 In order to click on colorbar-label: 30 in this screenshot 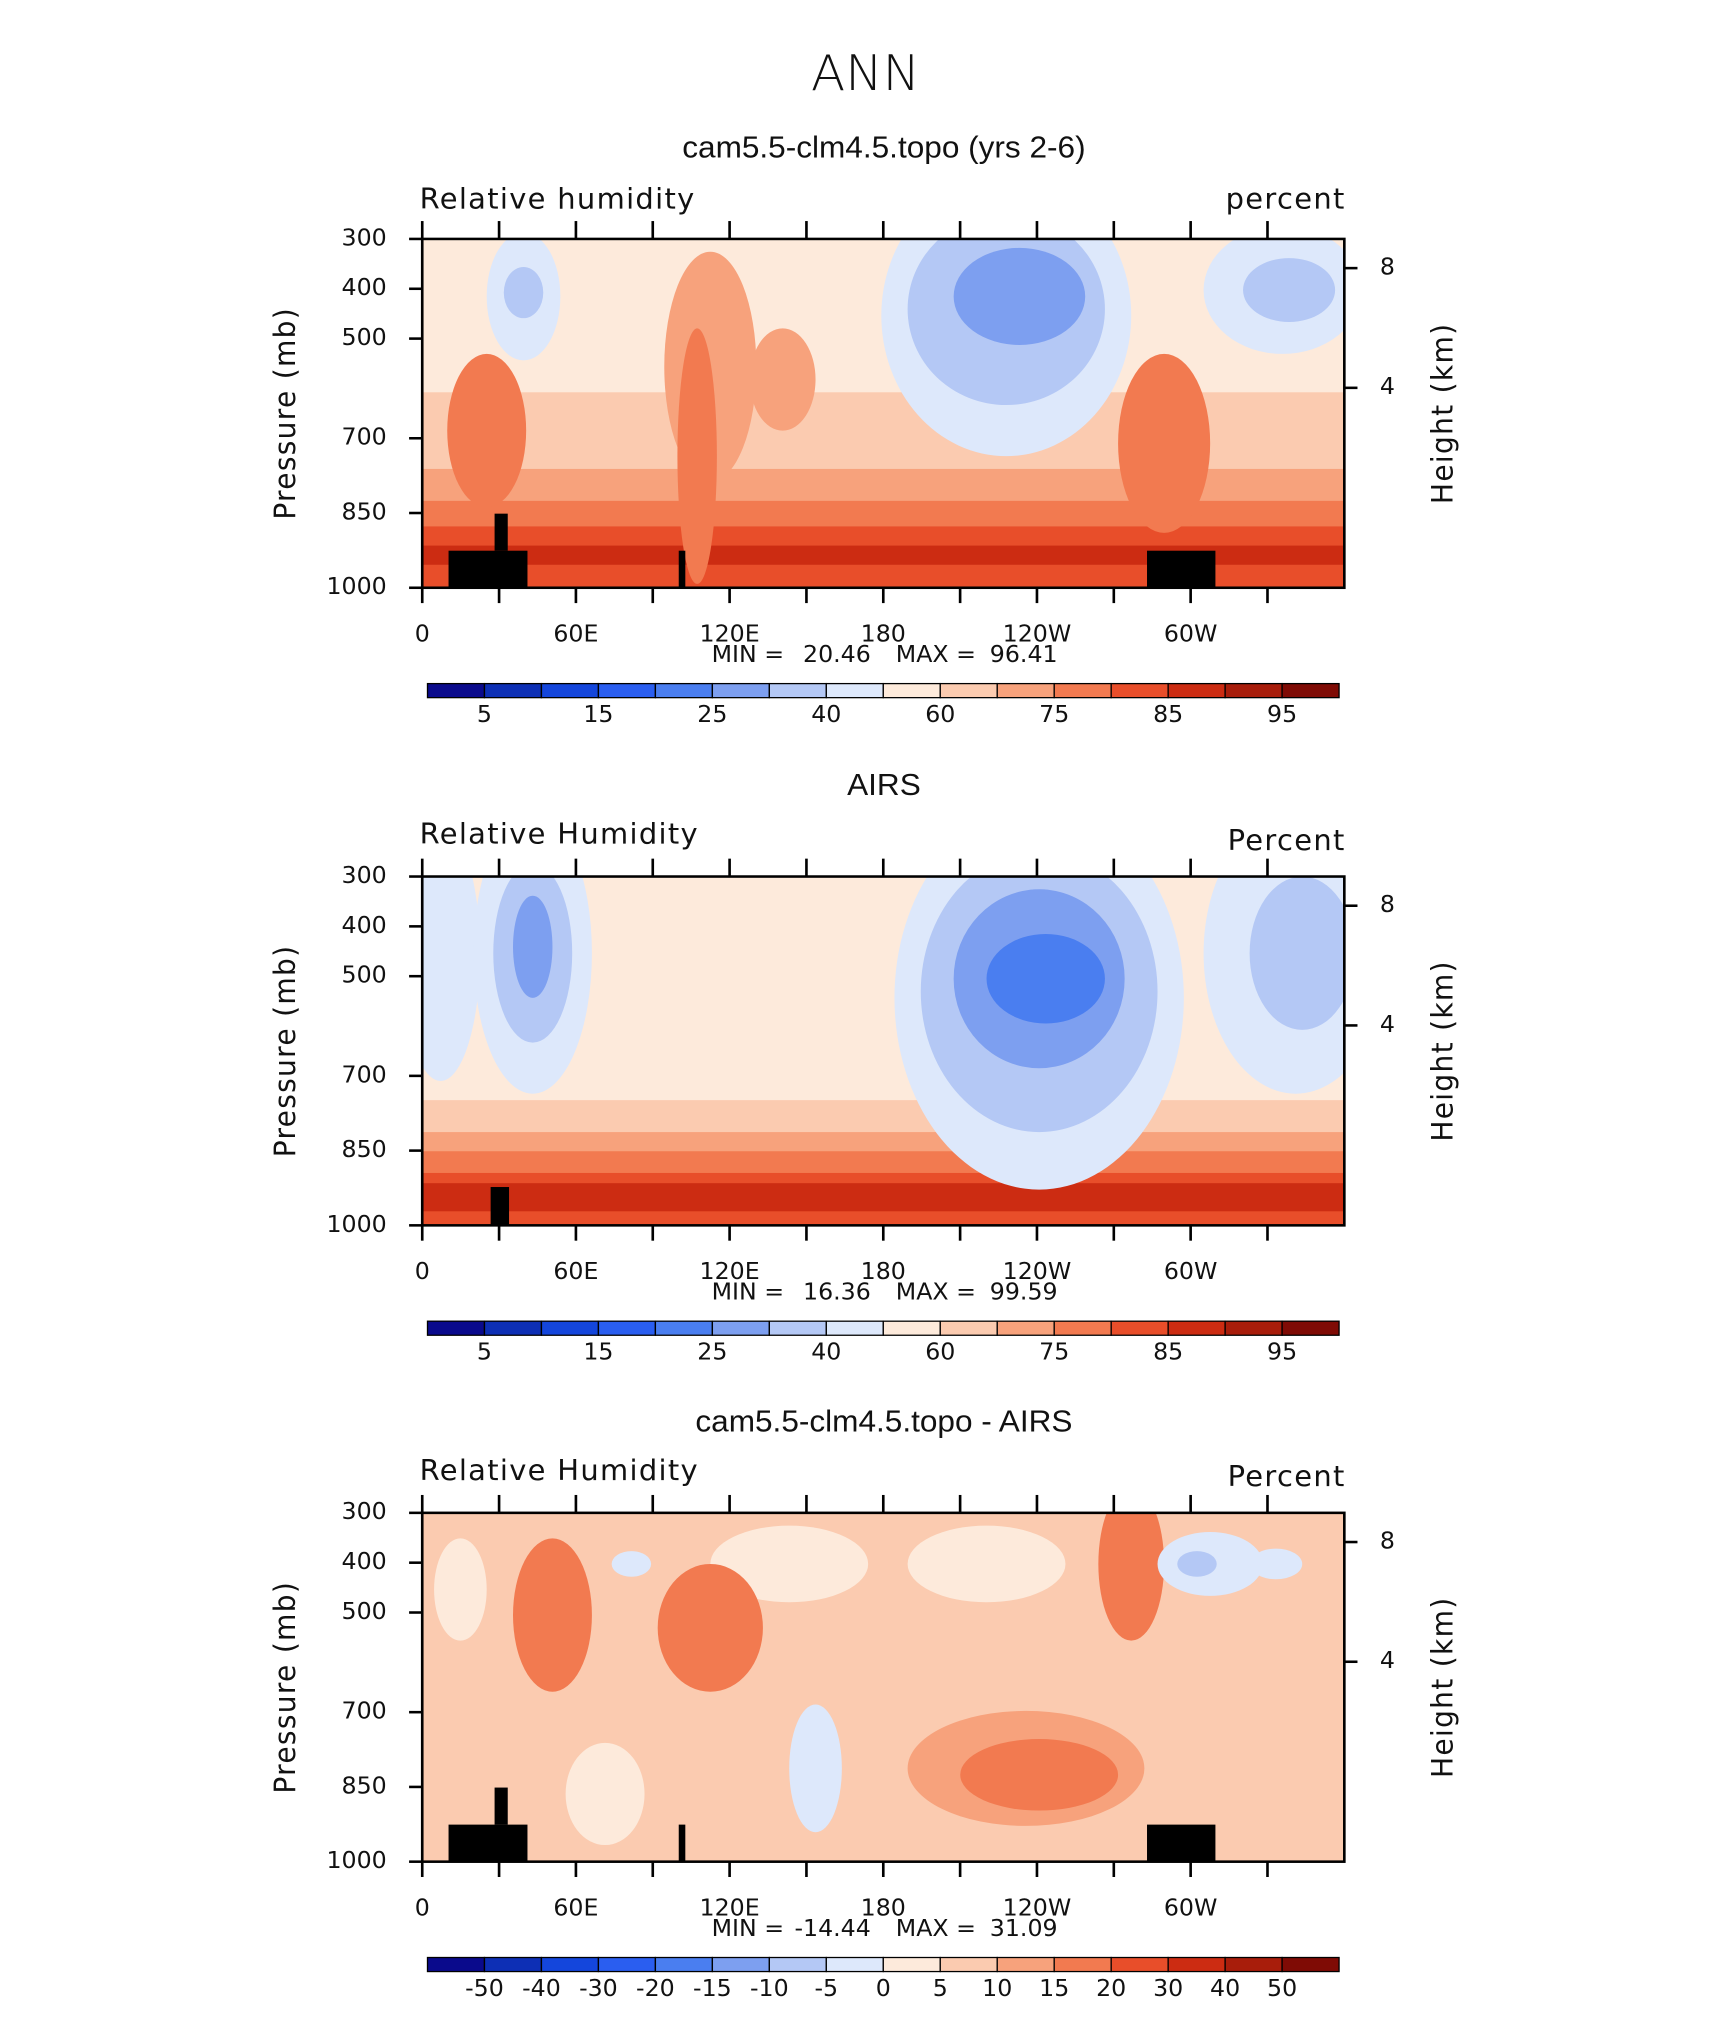, I will do `click(1168, 1988)`.